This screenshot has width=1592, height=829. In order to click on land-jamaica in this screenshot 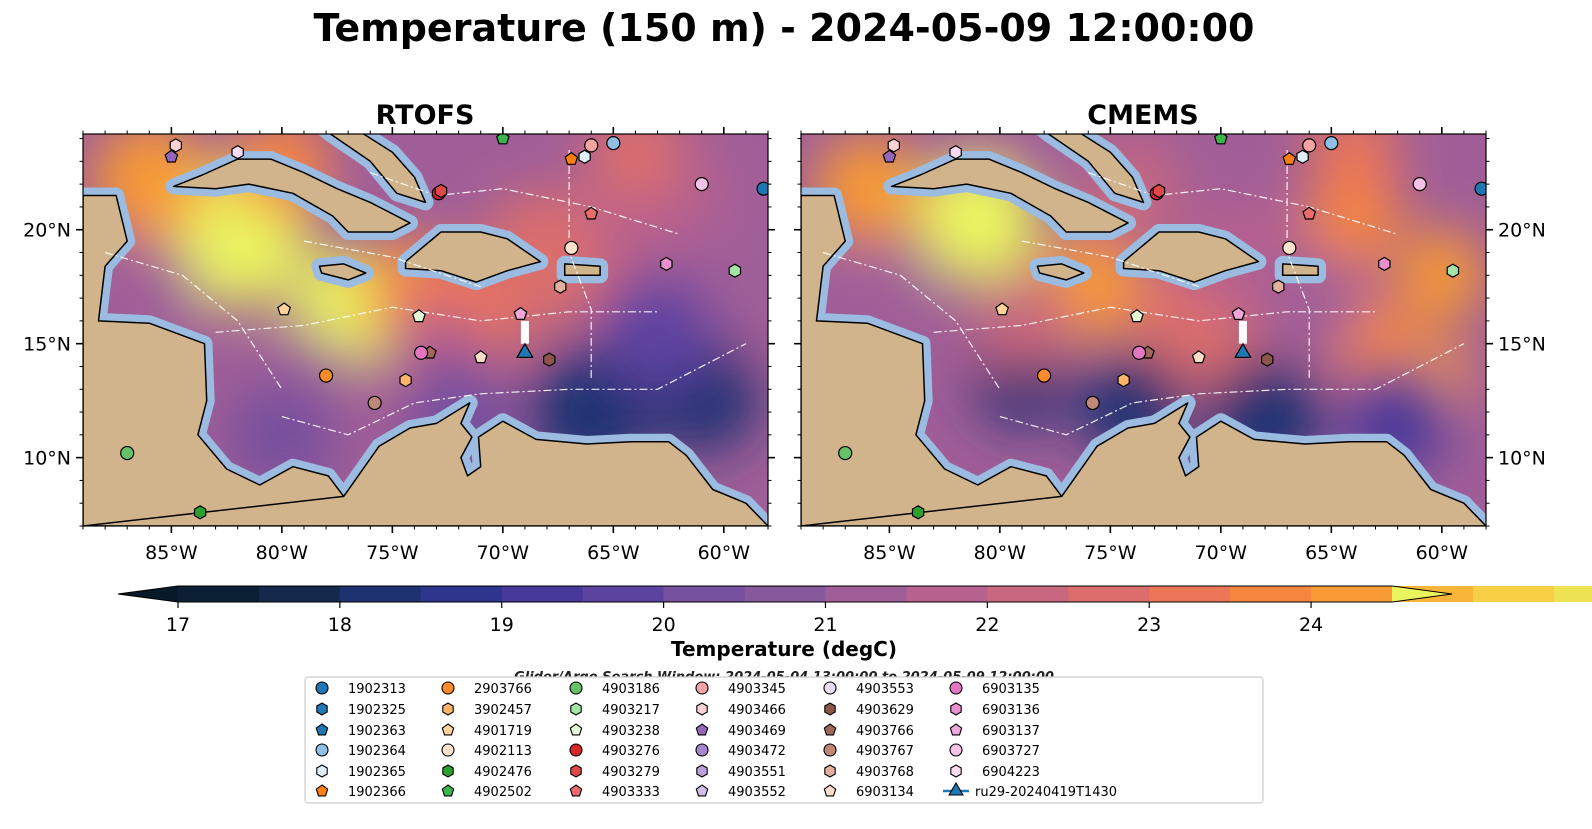, I will do `click(1060, 272)`.